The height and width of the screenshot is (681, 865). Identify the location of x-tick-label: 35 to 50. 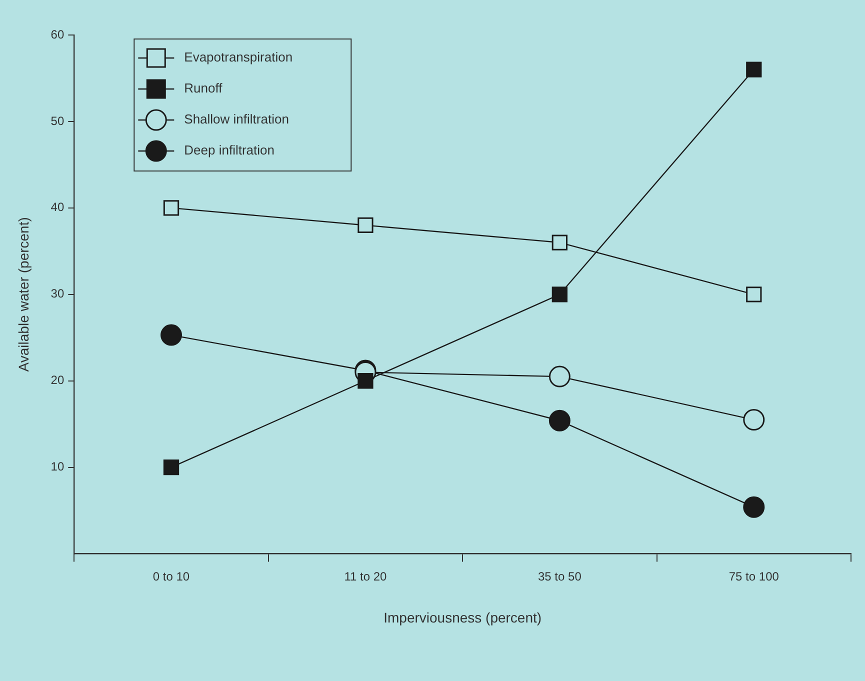
(560, 576).